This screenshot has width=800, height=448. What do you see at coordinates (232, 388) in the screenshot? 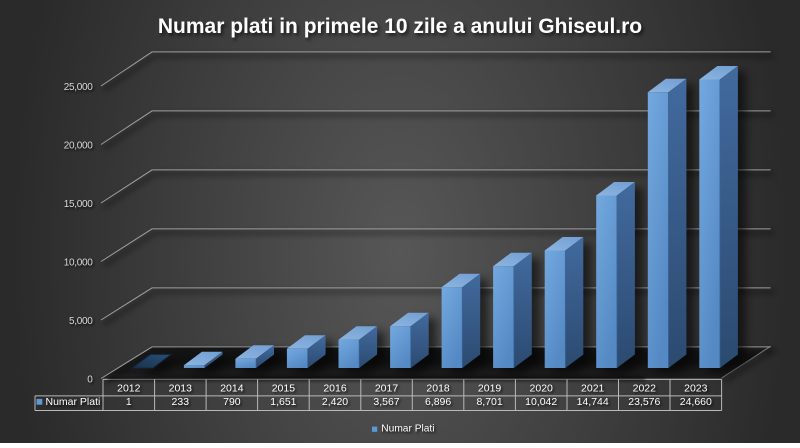
I see `svg-text: 2014` at bounding box center [232, 388].